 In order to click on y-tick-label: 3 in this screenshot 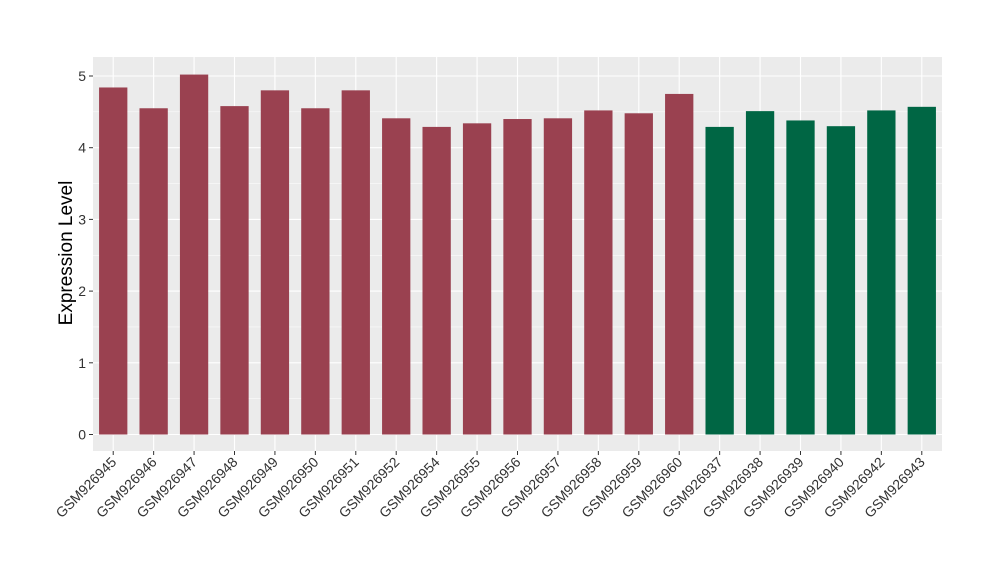, I will do `click(82, 219)`.